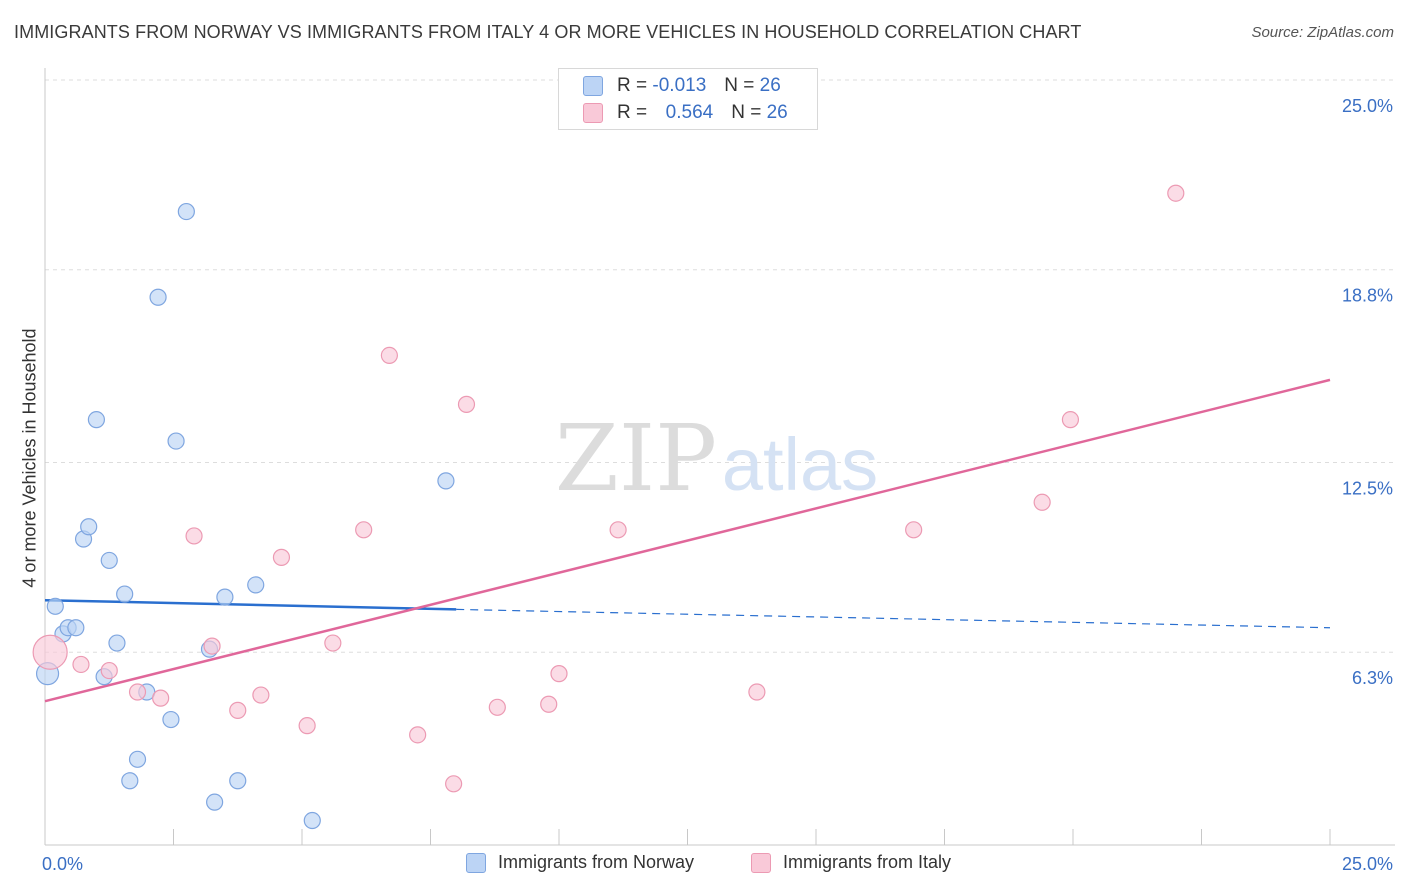  What do you see at coordinates (777, 112) in the screenshot?
I see `italy-n-value: 26` at bounding box center [777, 112].